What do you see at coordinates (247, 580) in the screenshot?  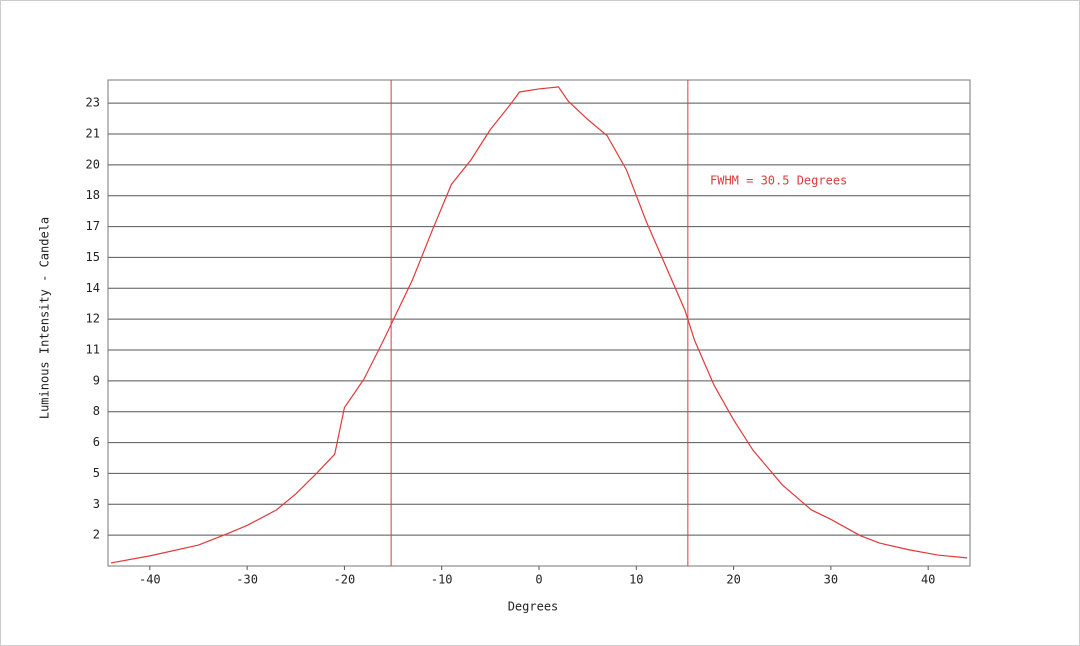 I see `x-tick-label: -30` at bounding box center [247, 580].